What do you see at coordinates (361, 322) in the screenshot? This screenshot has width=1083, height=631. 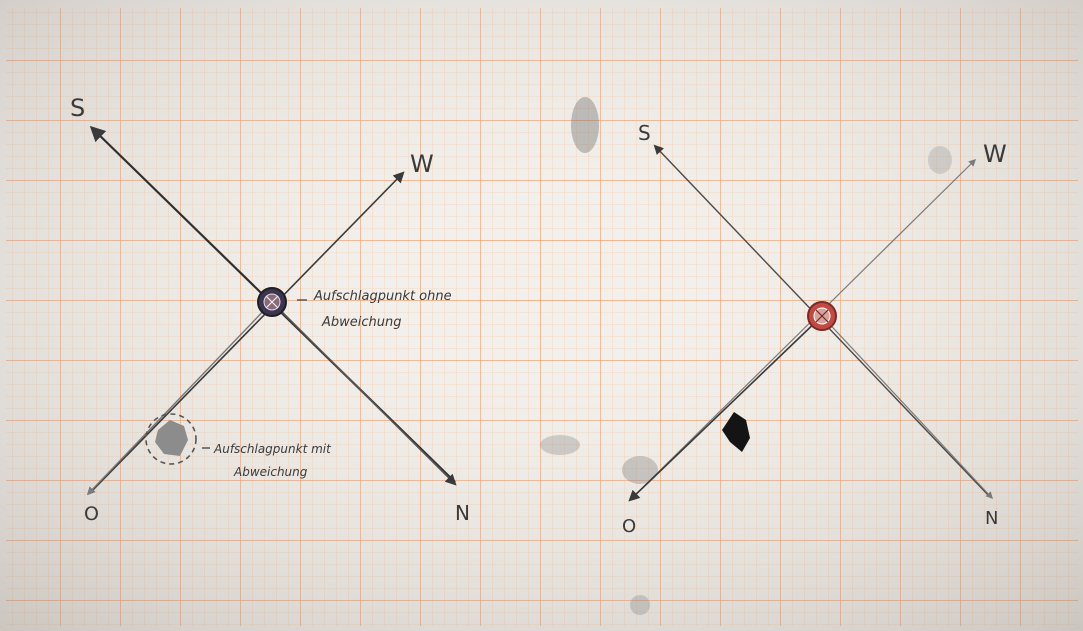 I see `annotation-center-line2: Abweichung` at bounding box center [361, 322].